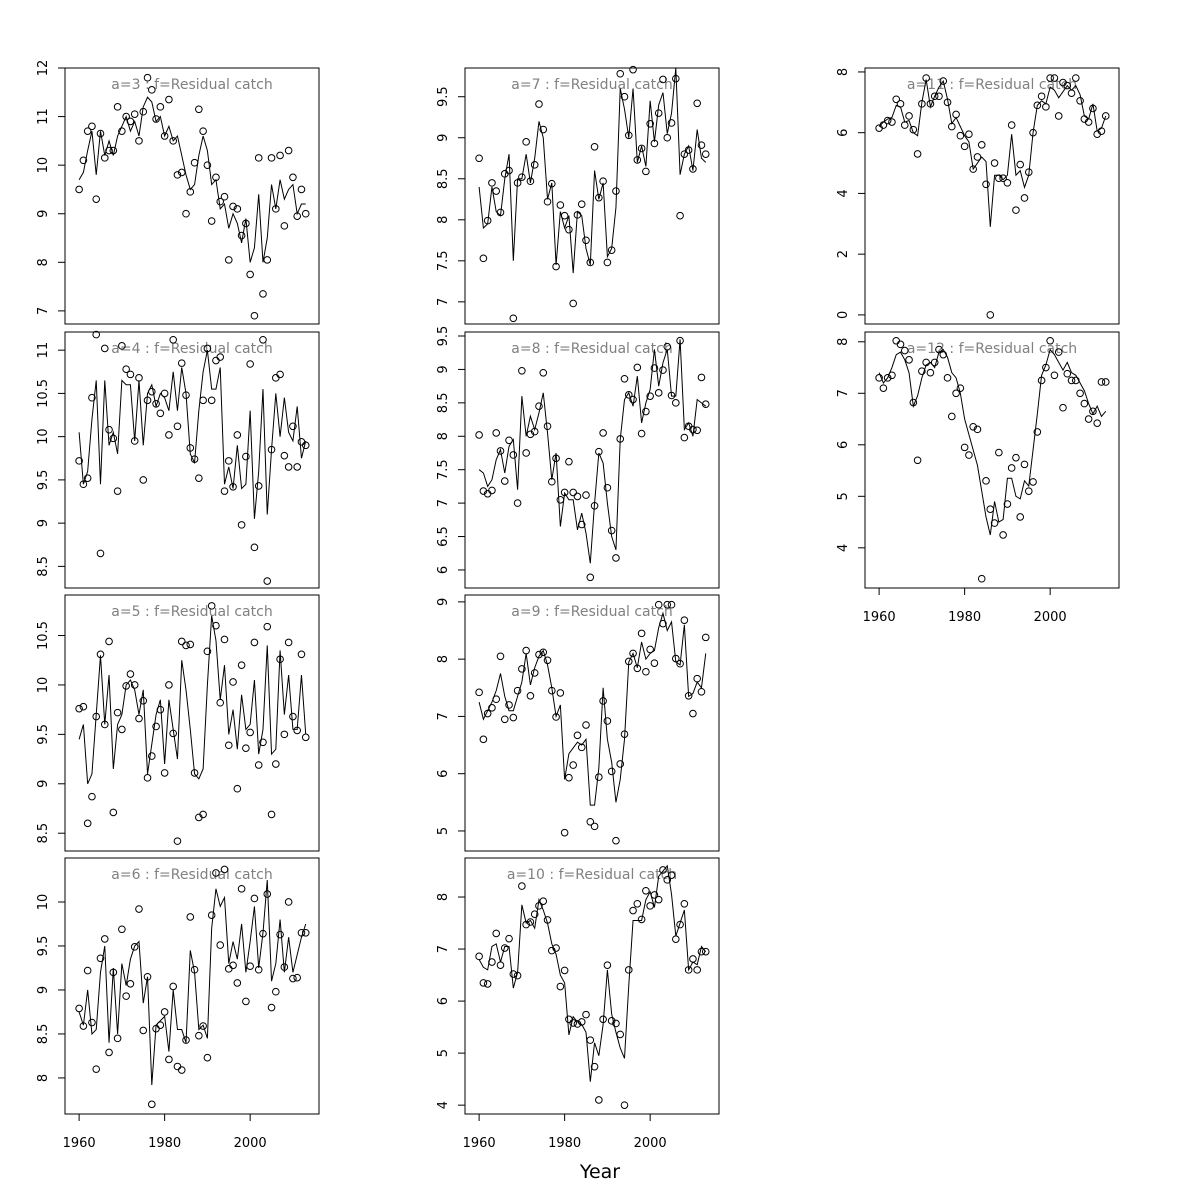 The image size is (1200, 1200). I want to click on y-tick-label: 9.5, so click(43, 734).